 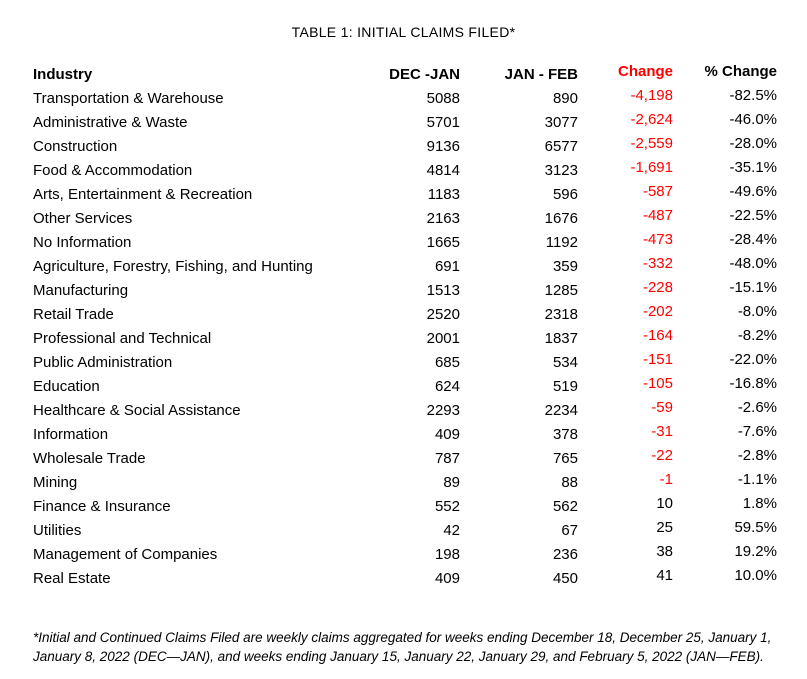 What do you see at coordinates (657, 263) in the screenshot?
I see `cell-change: -332` at bounding box center [657, 263].